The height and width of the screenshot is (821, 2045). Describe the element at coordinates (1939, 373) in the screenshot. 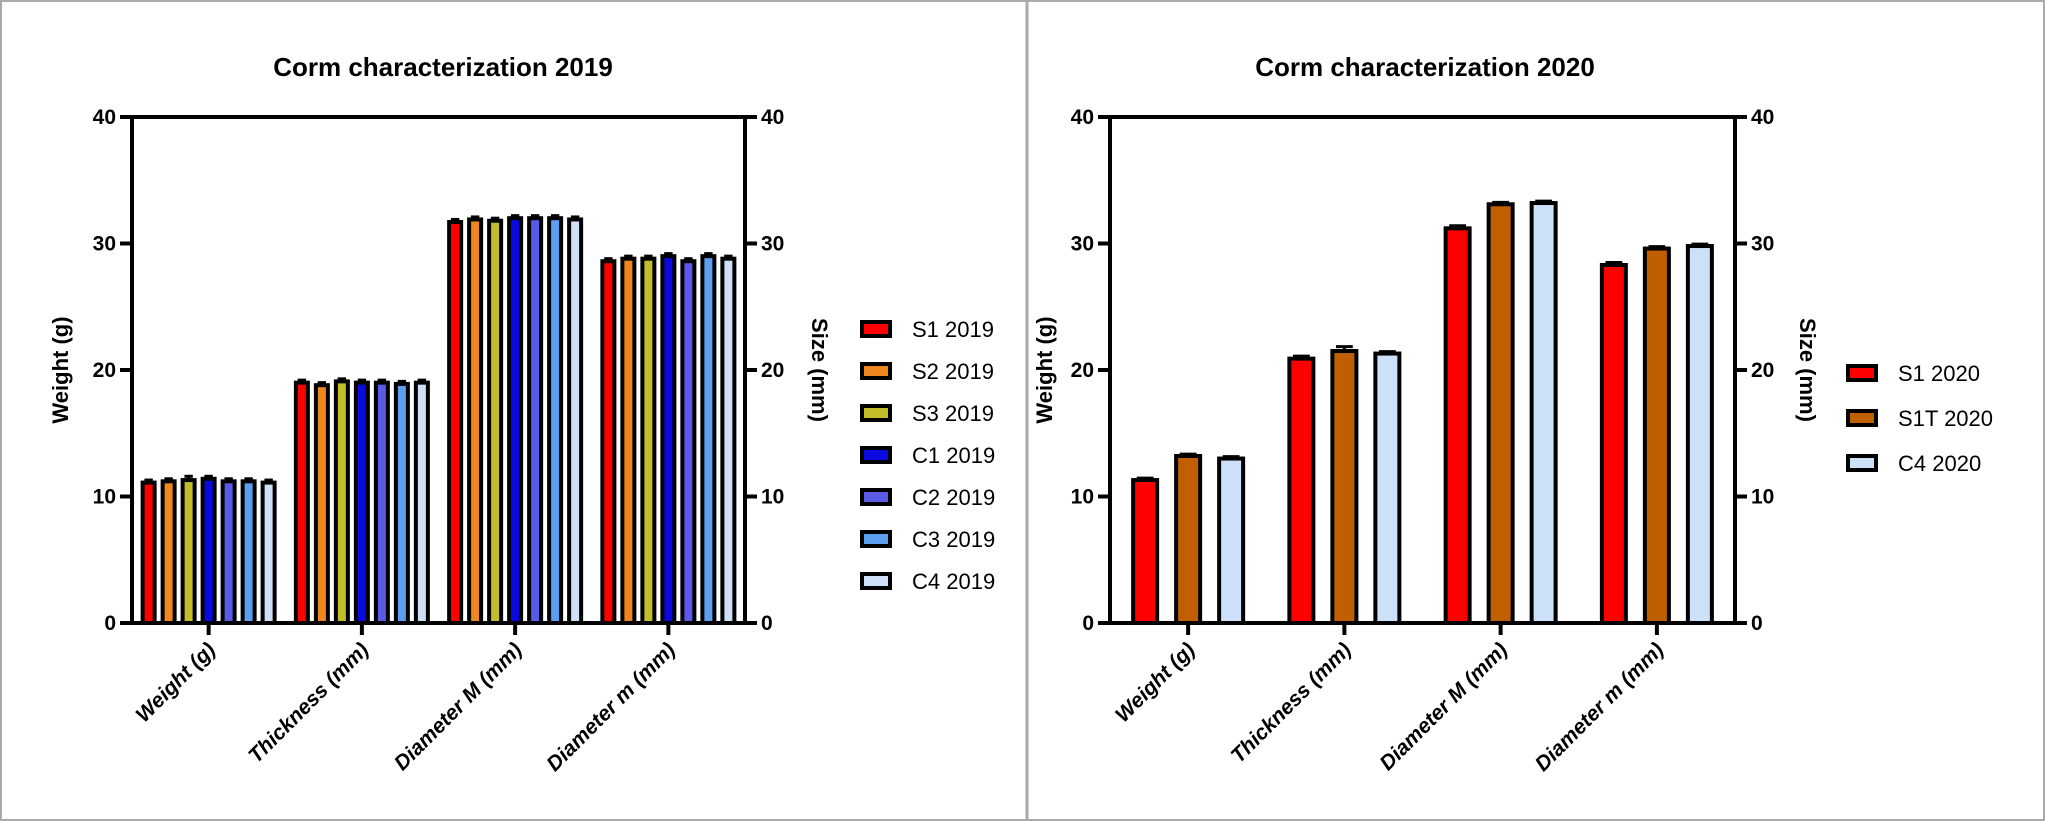

I see `legend-label: S1 2020` at that location.